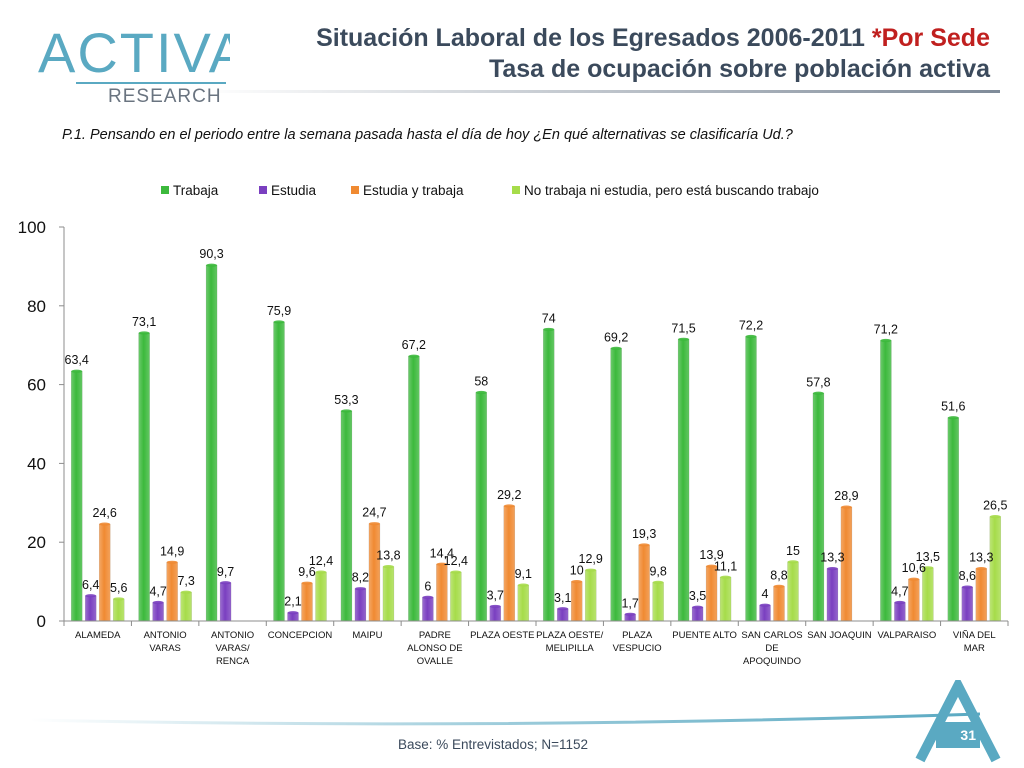  I want to click on data-label: 10, so click(577, 571).